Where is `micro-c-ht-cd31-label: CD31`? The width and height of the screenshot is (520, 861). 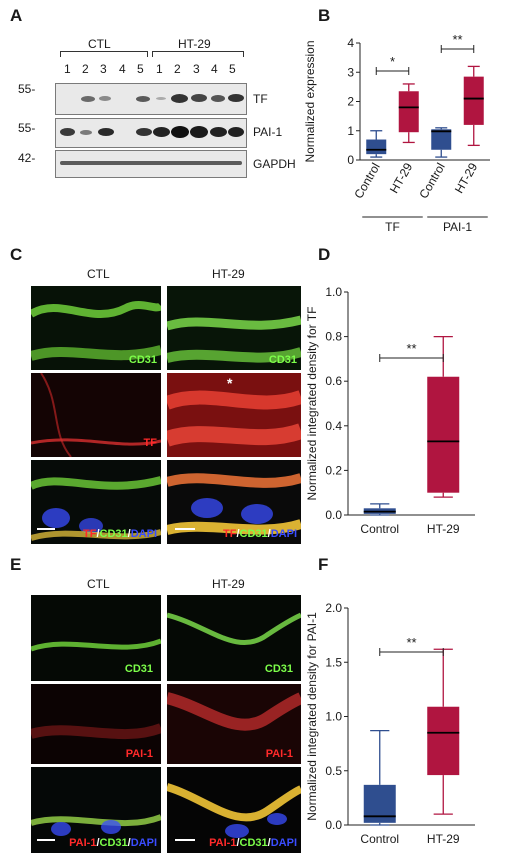 micro-c-ht-cd31-label: CD31 is located at coordinates (282, 360).